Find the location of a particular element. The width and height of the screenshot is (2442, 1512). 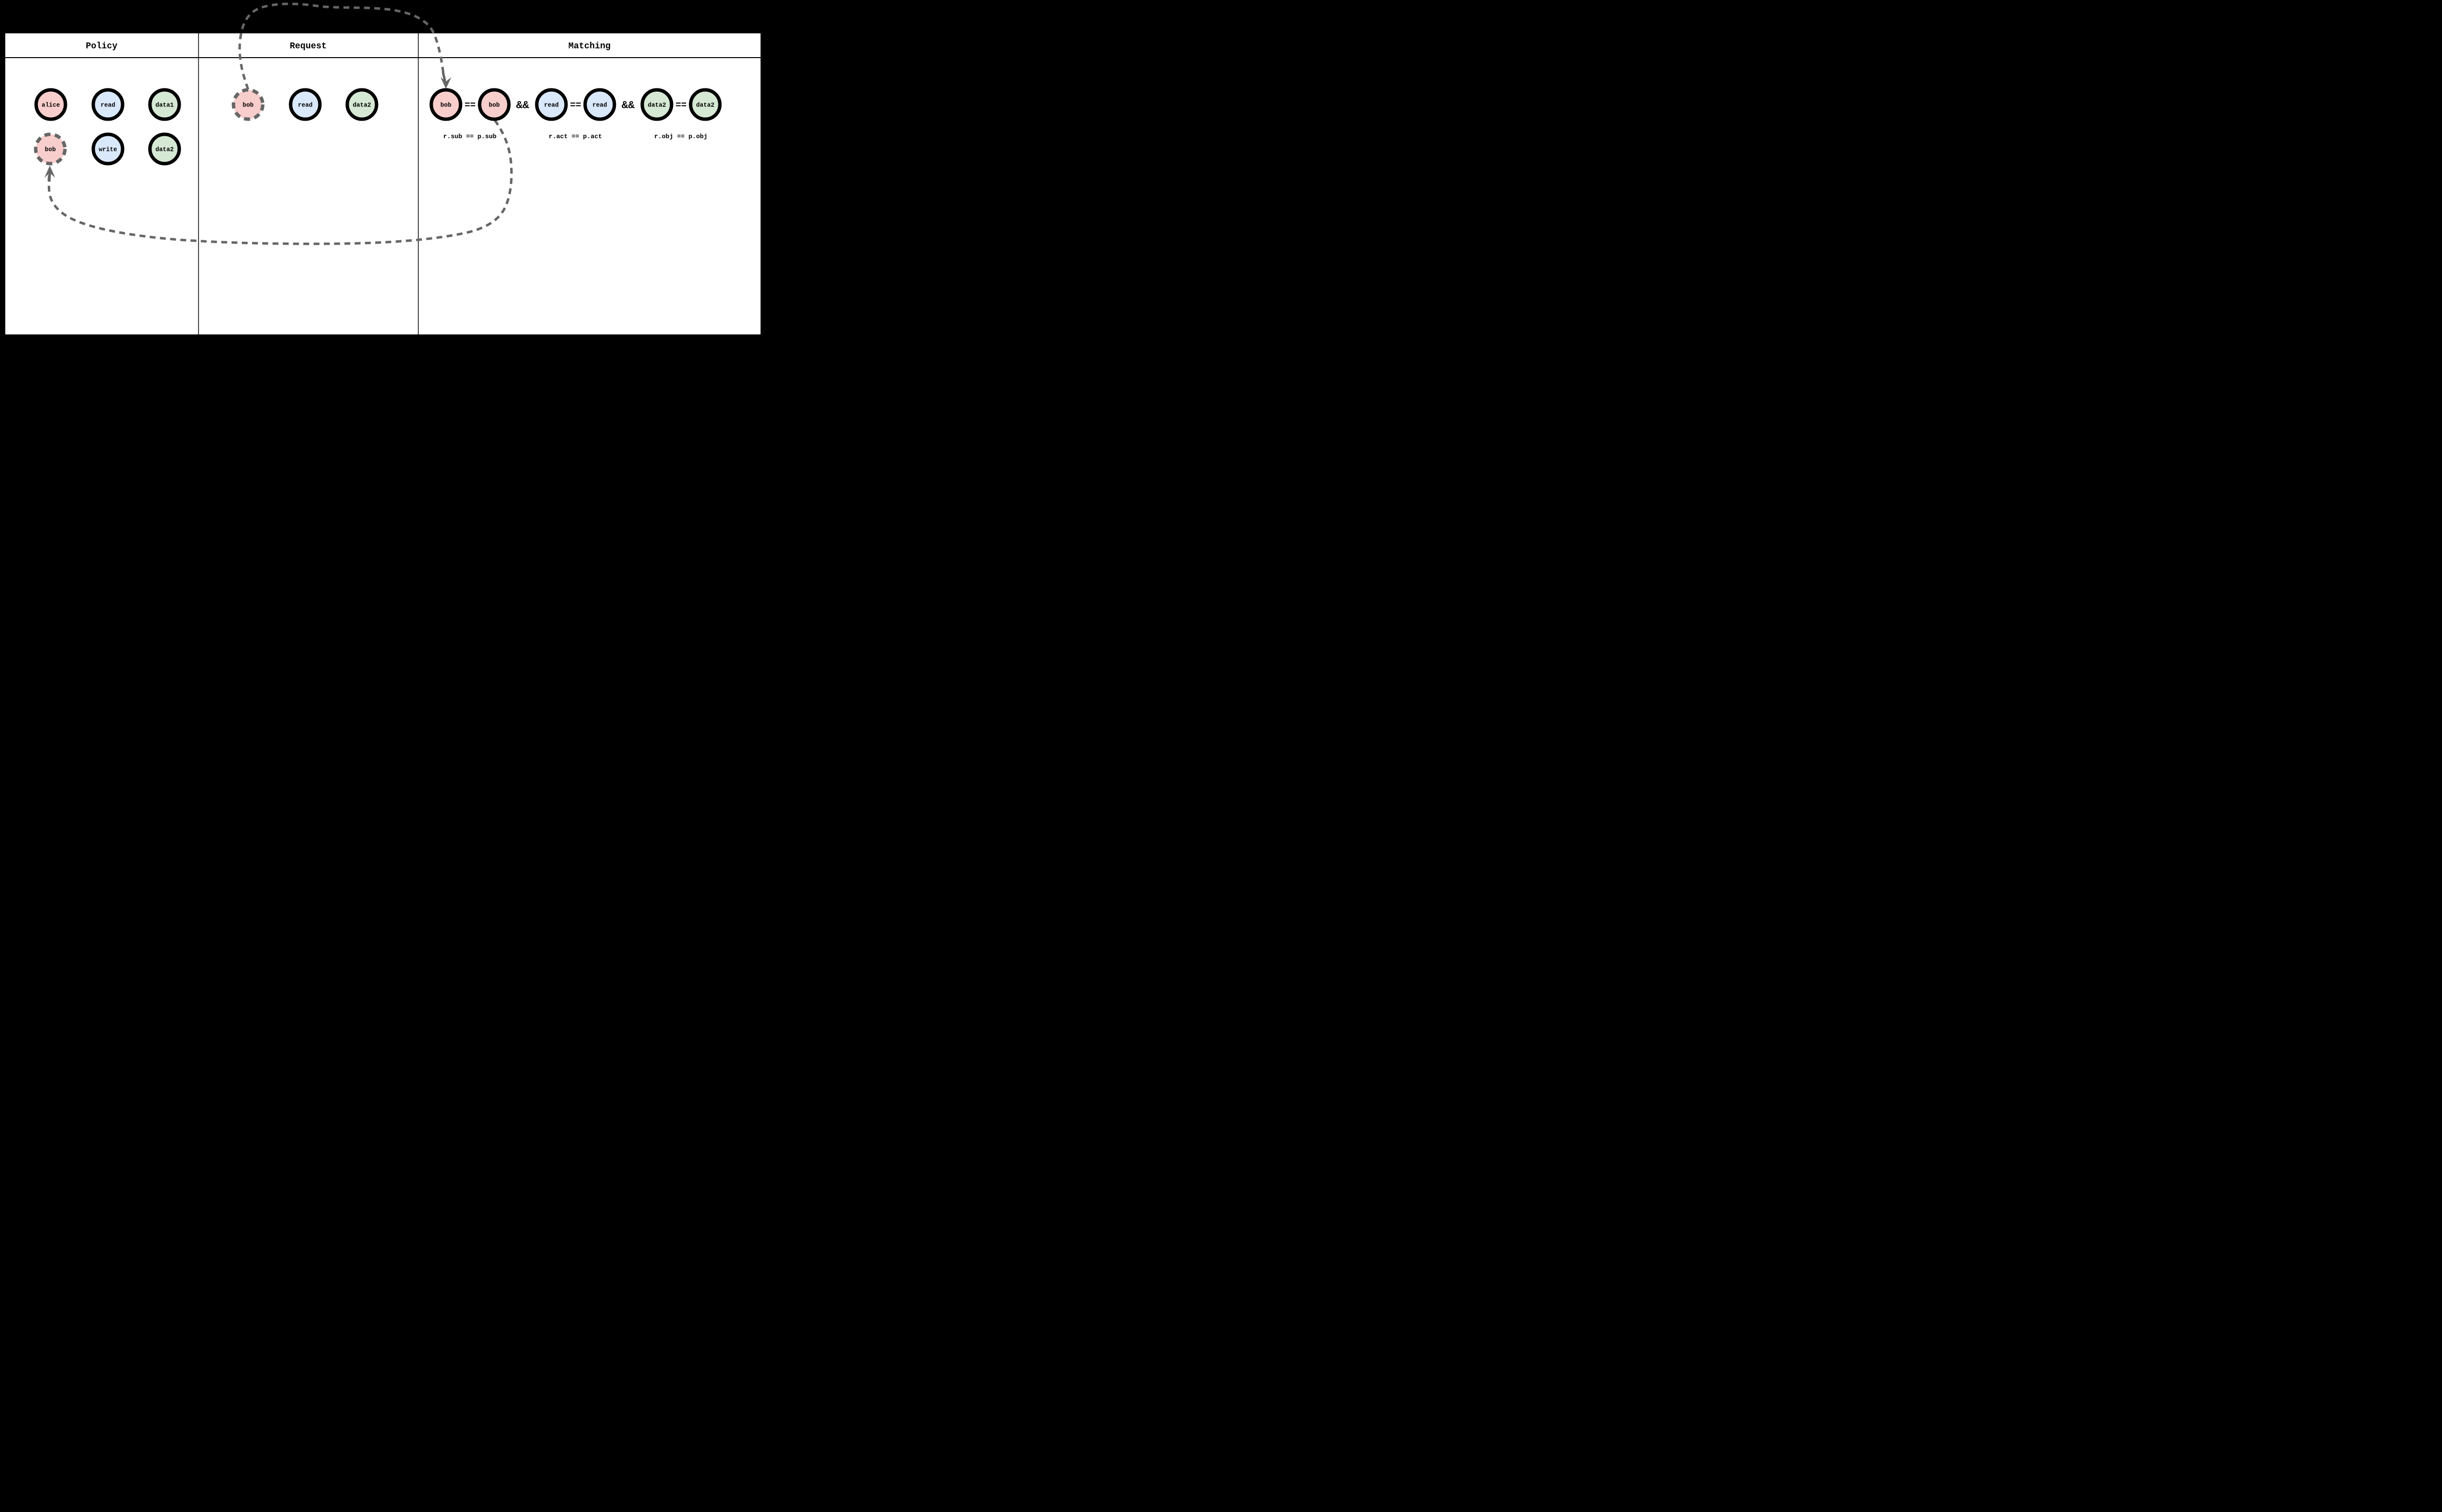

node-policy-bob: bob is located at coordinates (50, 149).